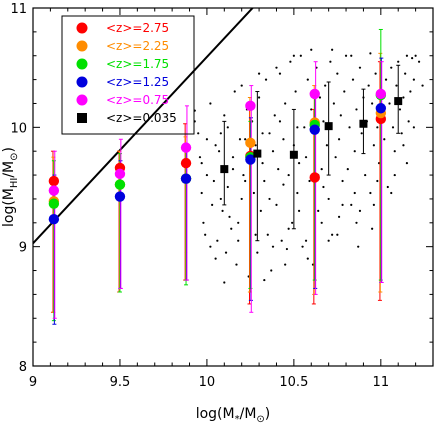  Describe the element at coordinates (82, 118) in the screenshot. I see `legend-marker-square` at that location.